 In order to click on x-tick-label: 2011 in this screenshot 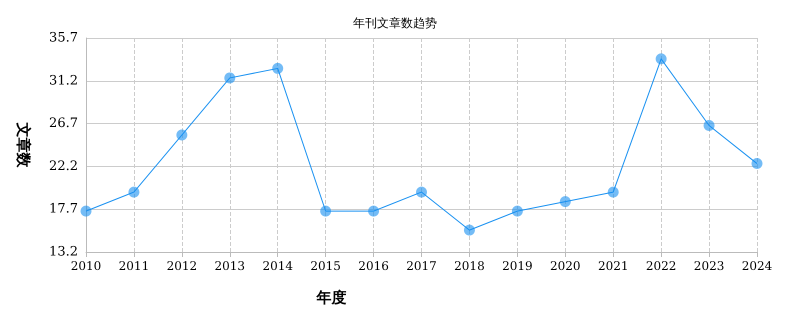, I will do `click(134, 266)`.